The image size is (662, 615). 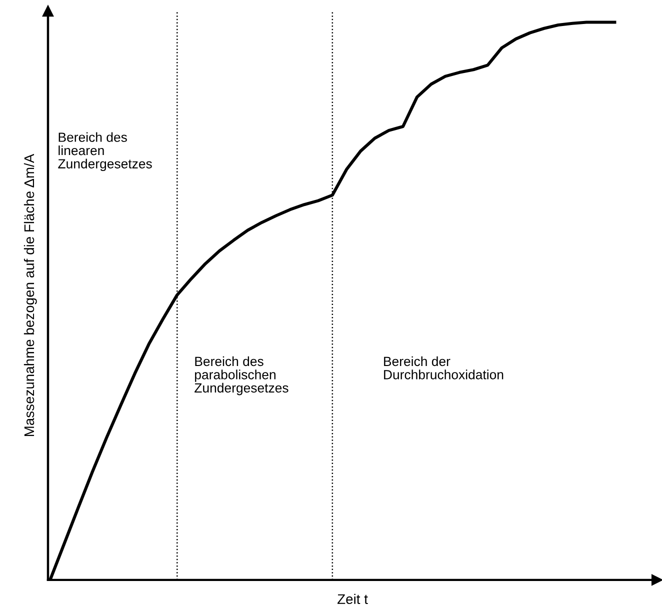 I want to click on y-axis-title: Massezunahme bezogen auf die Fläche Δm/A, so click(x=30, y=295).